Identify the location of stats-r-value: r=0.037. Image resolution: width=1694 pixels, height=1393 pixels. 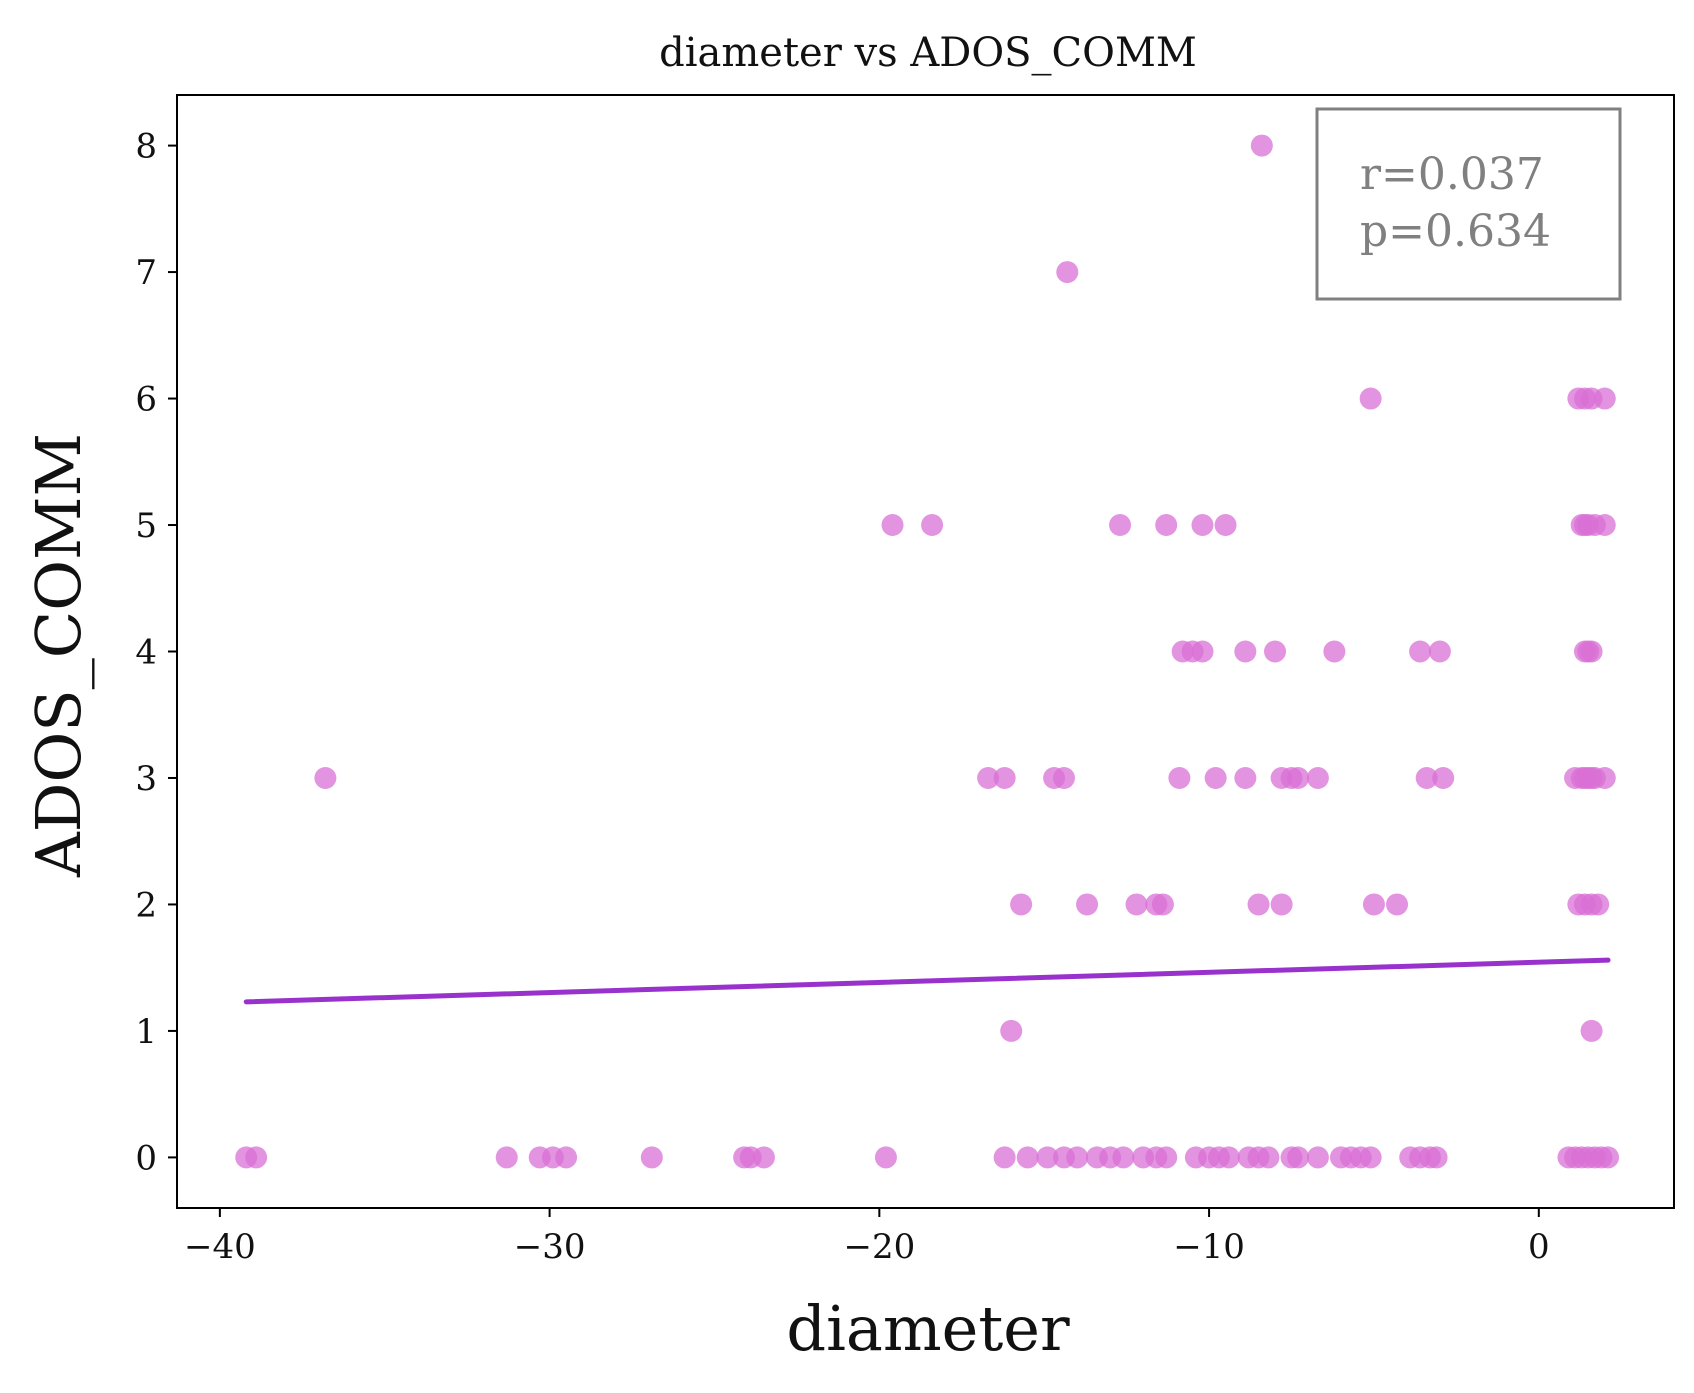
(1452, 174).